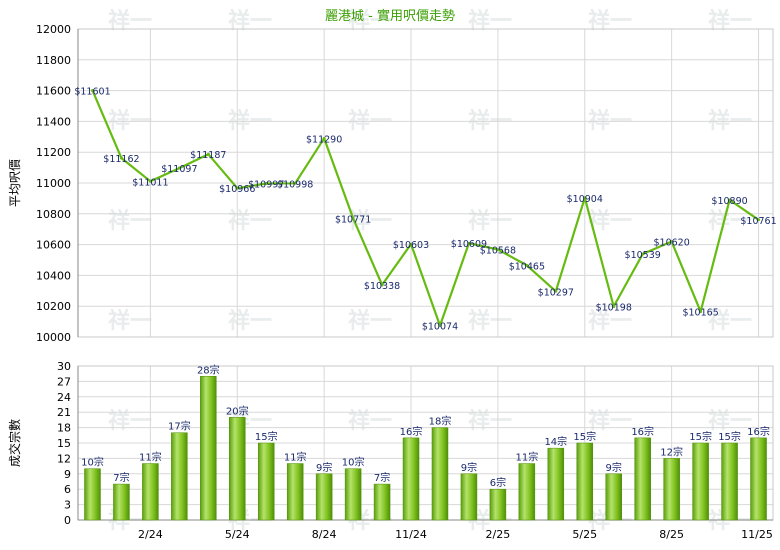 Image resolution: width=780 pixels, height=550 pixels. Describe the element at coordinates (64, 412) in the screenshot. I see `bar-chart-y-tick-label: 21` at that location.